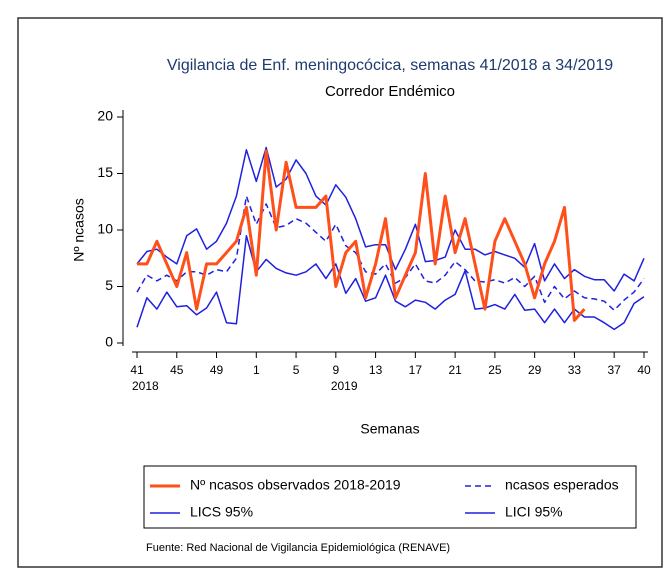 This screenshot has width=665, height=575. What do you see at coordinates (389, 429) in the screenshot?
I see `x-axis-label: Semanas` at bounding box center [389, 429].